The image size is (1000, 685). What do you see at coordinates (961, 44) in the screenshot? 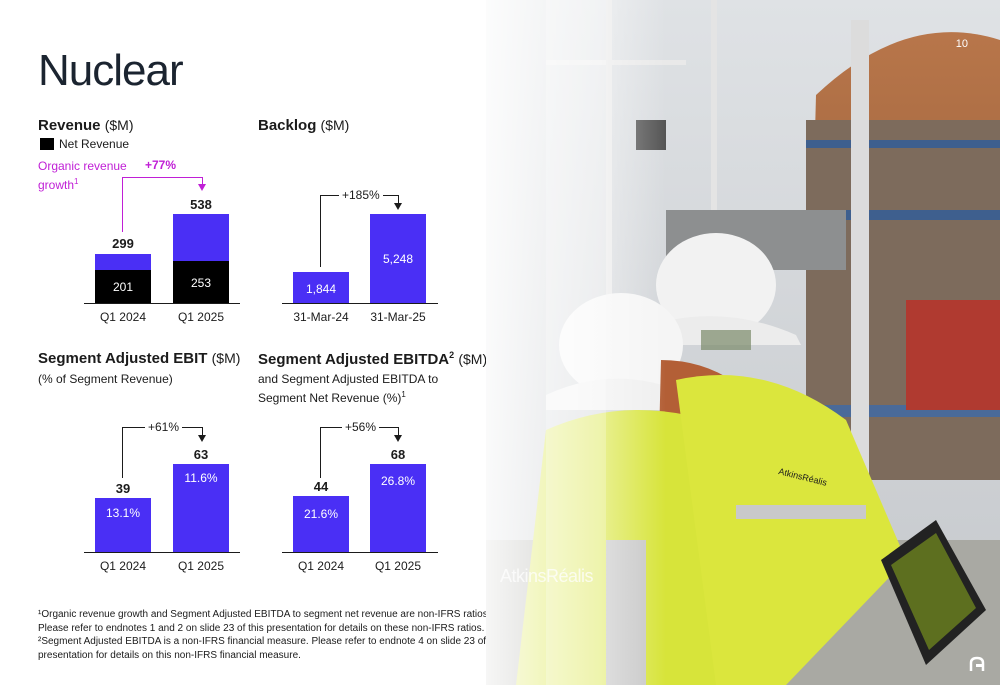
I see `page-number: 10` at bounding box center [961, 44].